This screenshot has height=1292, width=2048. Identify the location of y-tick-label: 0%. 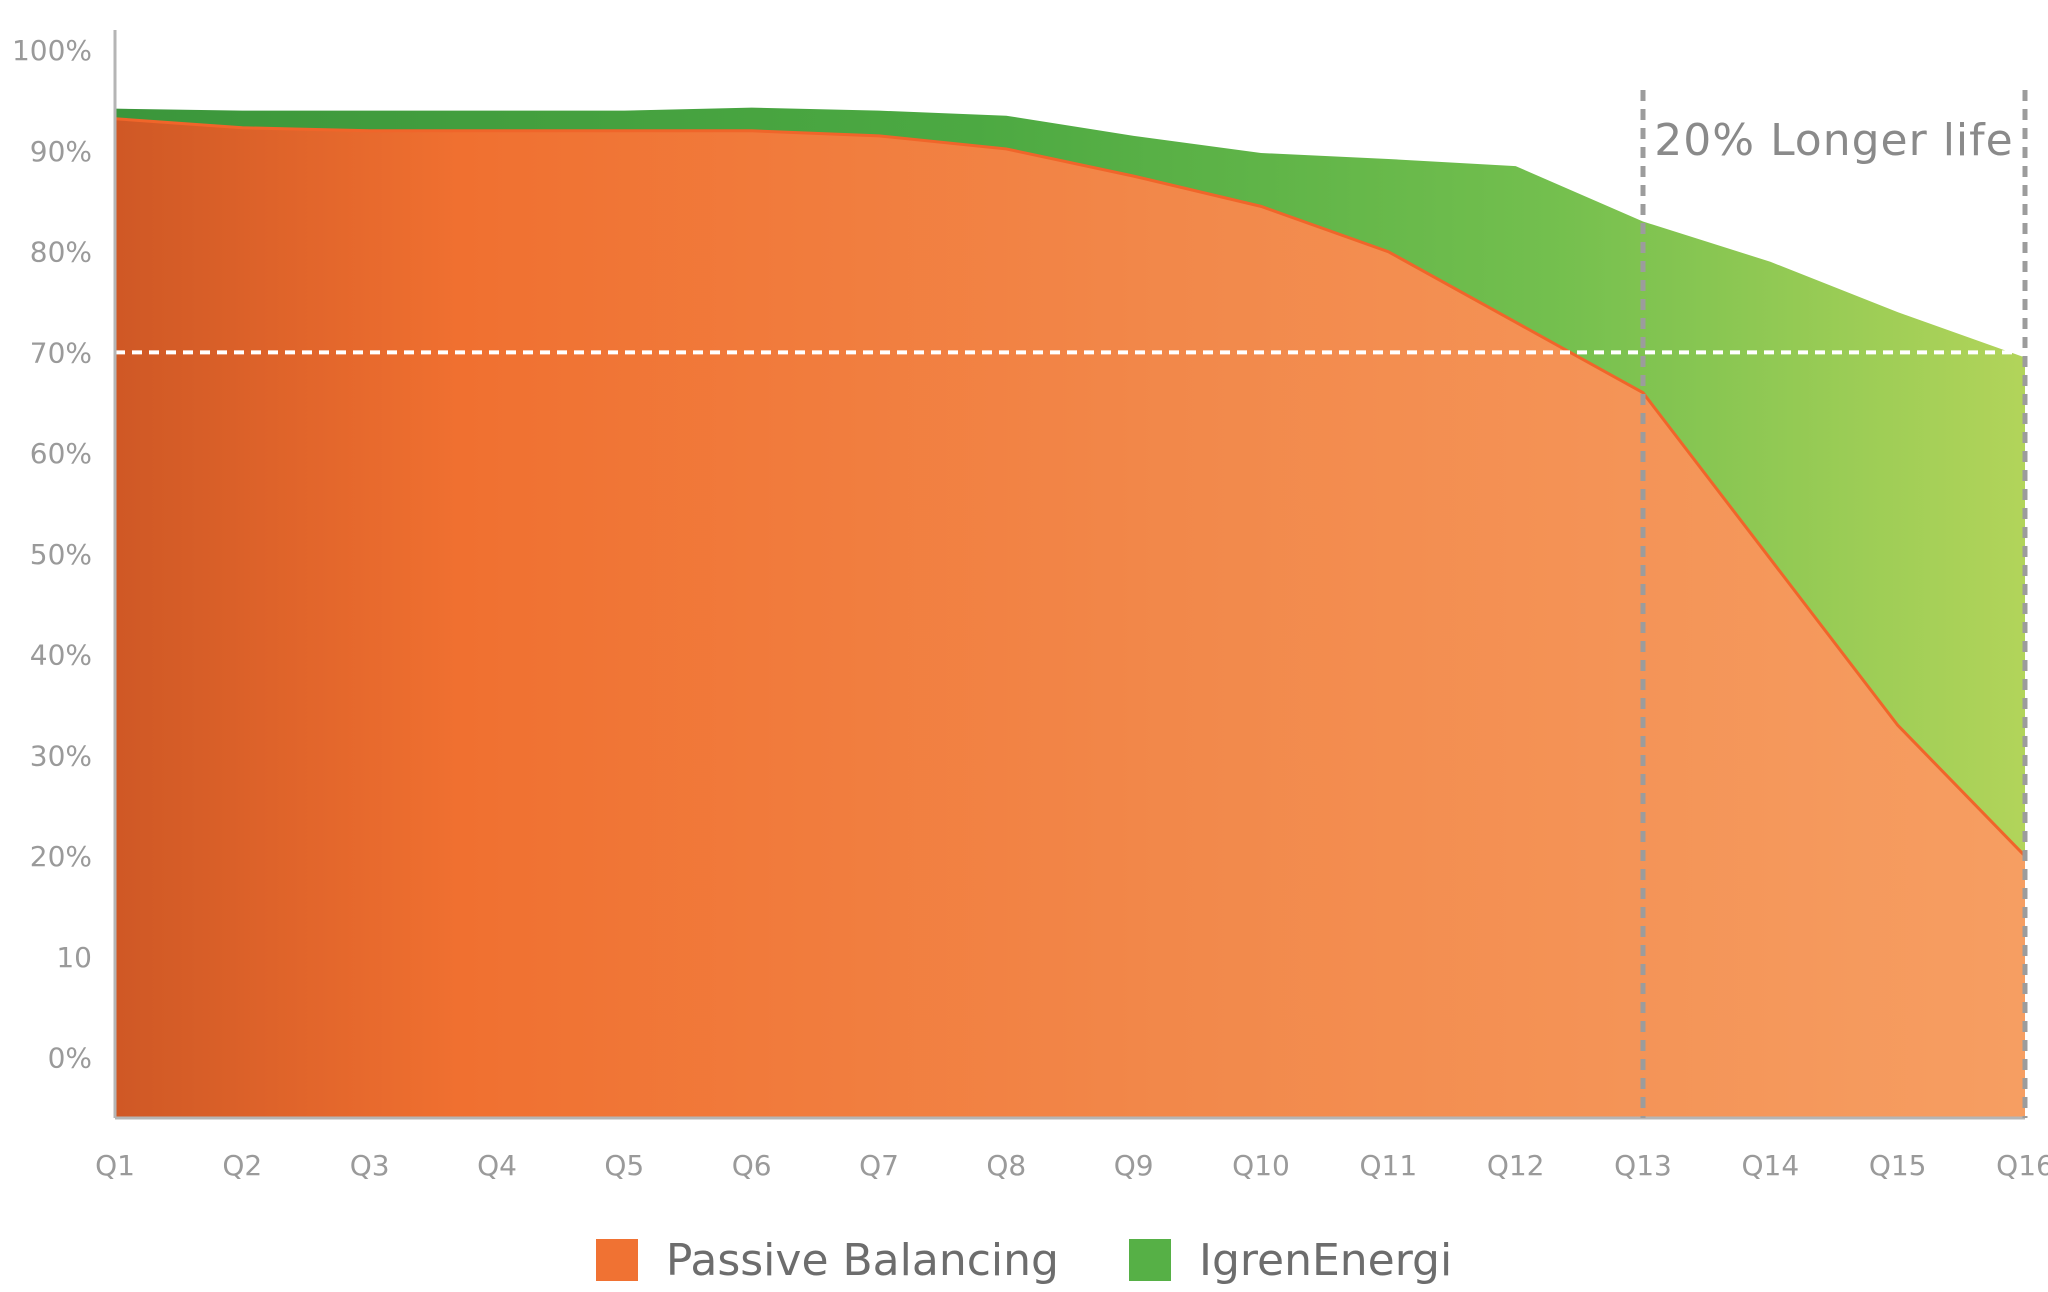
(70, 1058).